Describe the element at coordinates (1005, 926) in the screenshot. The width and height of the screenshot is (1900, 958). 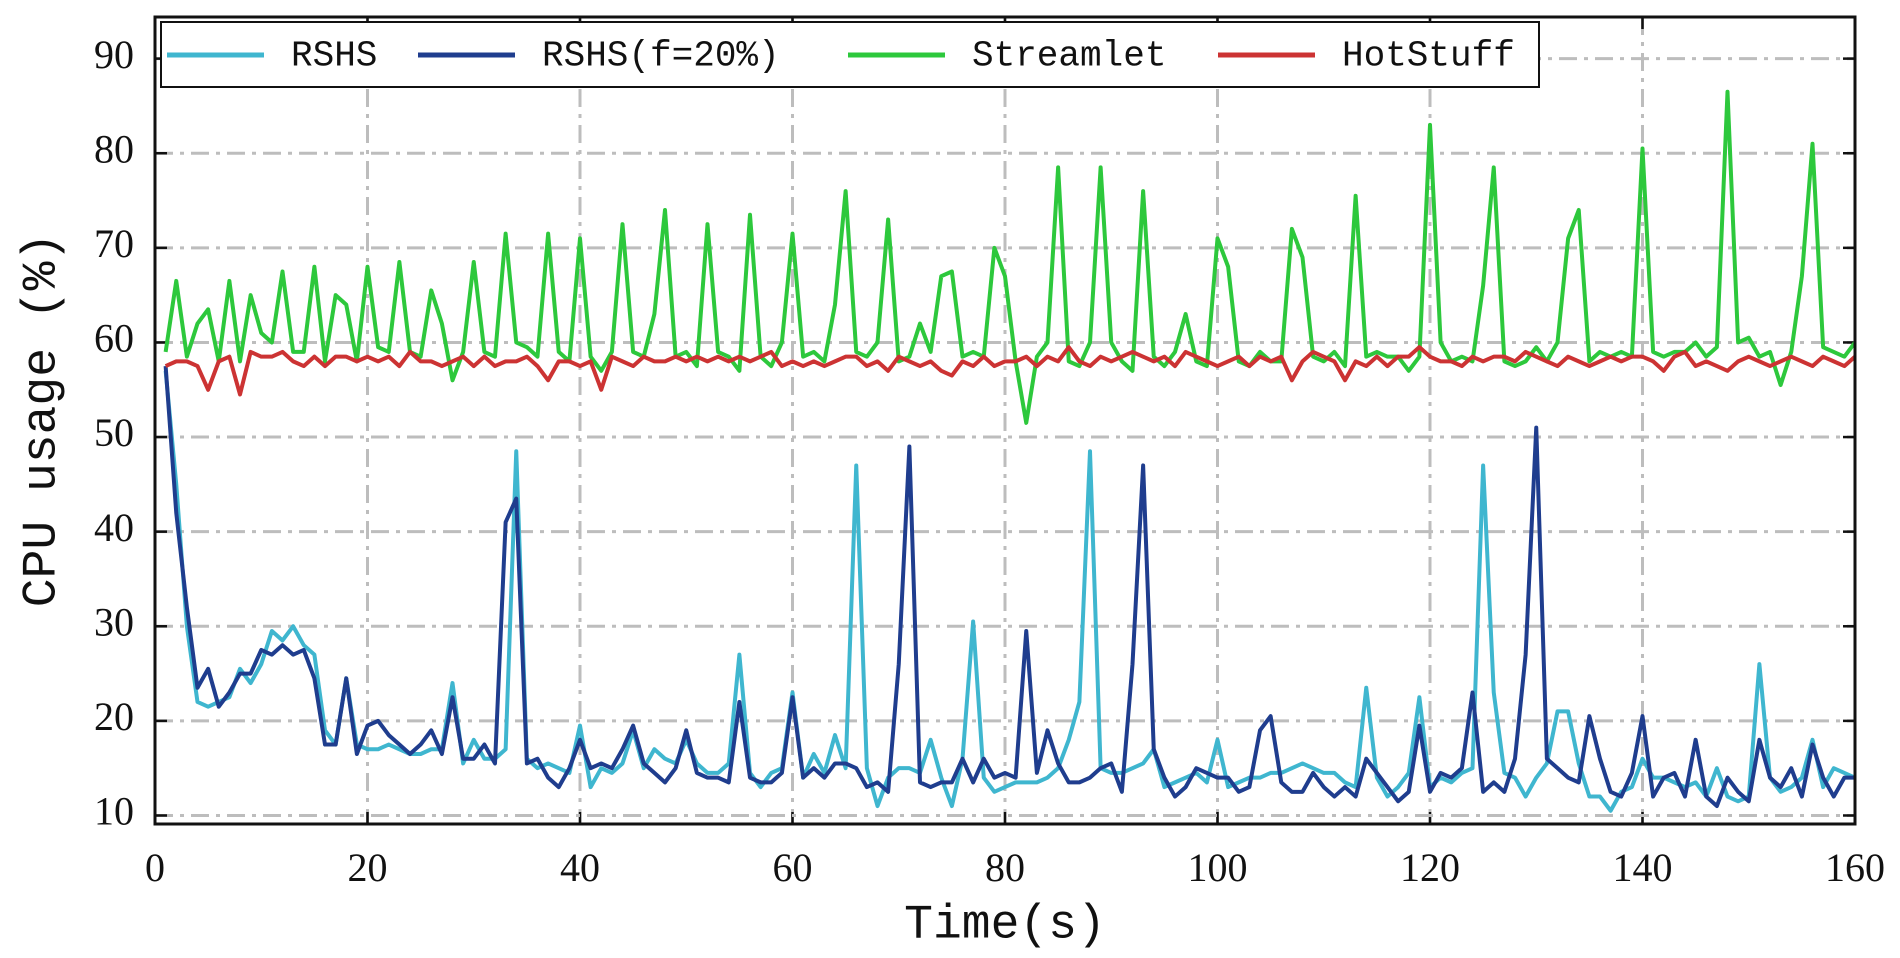
I see `x-axis-title: Time(s)` at that location.